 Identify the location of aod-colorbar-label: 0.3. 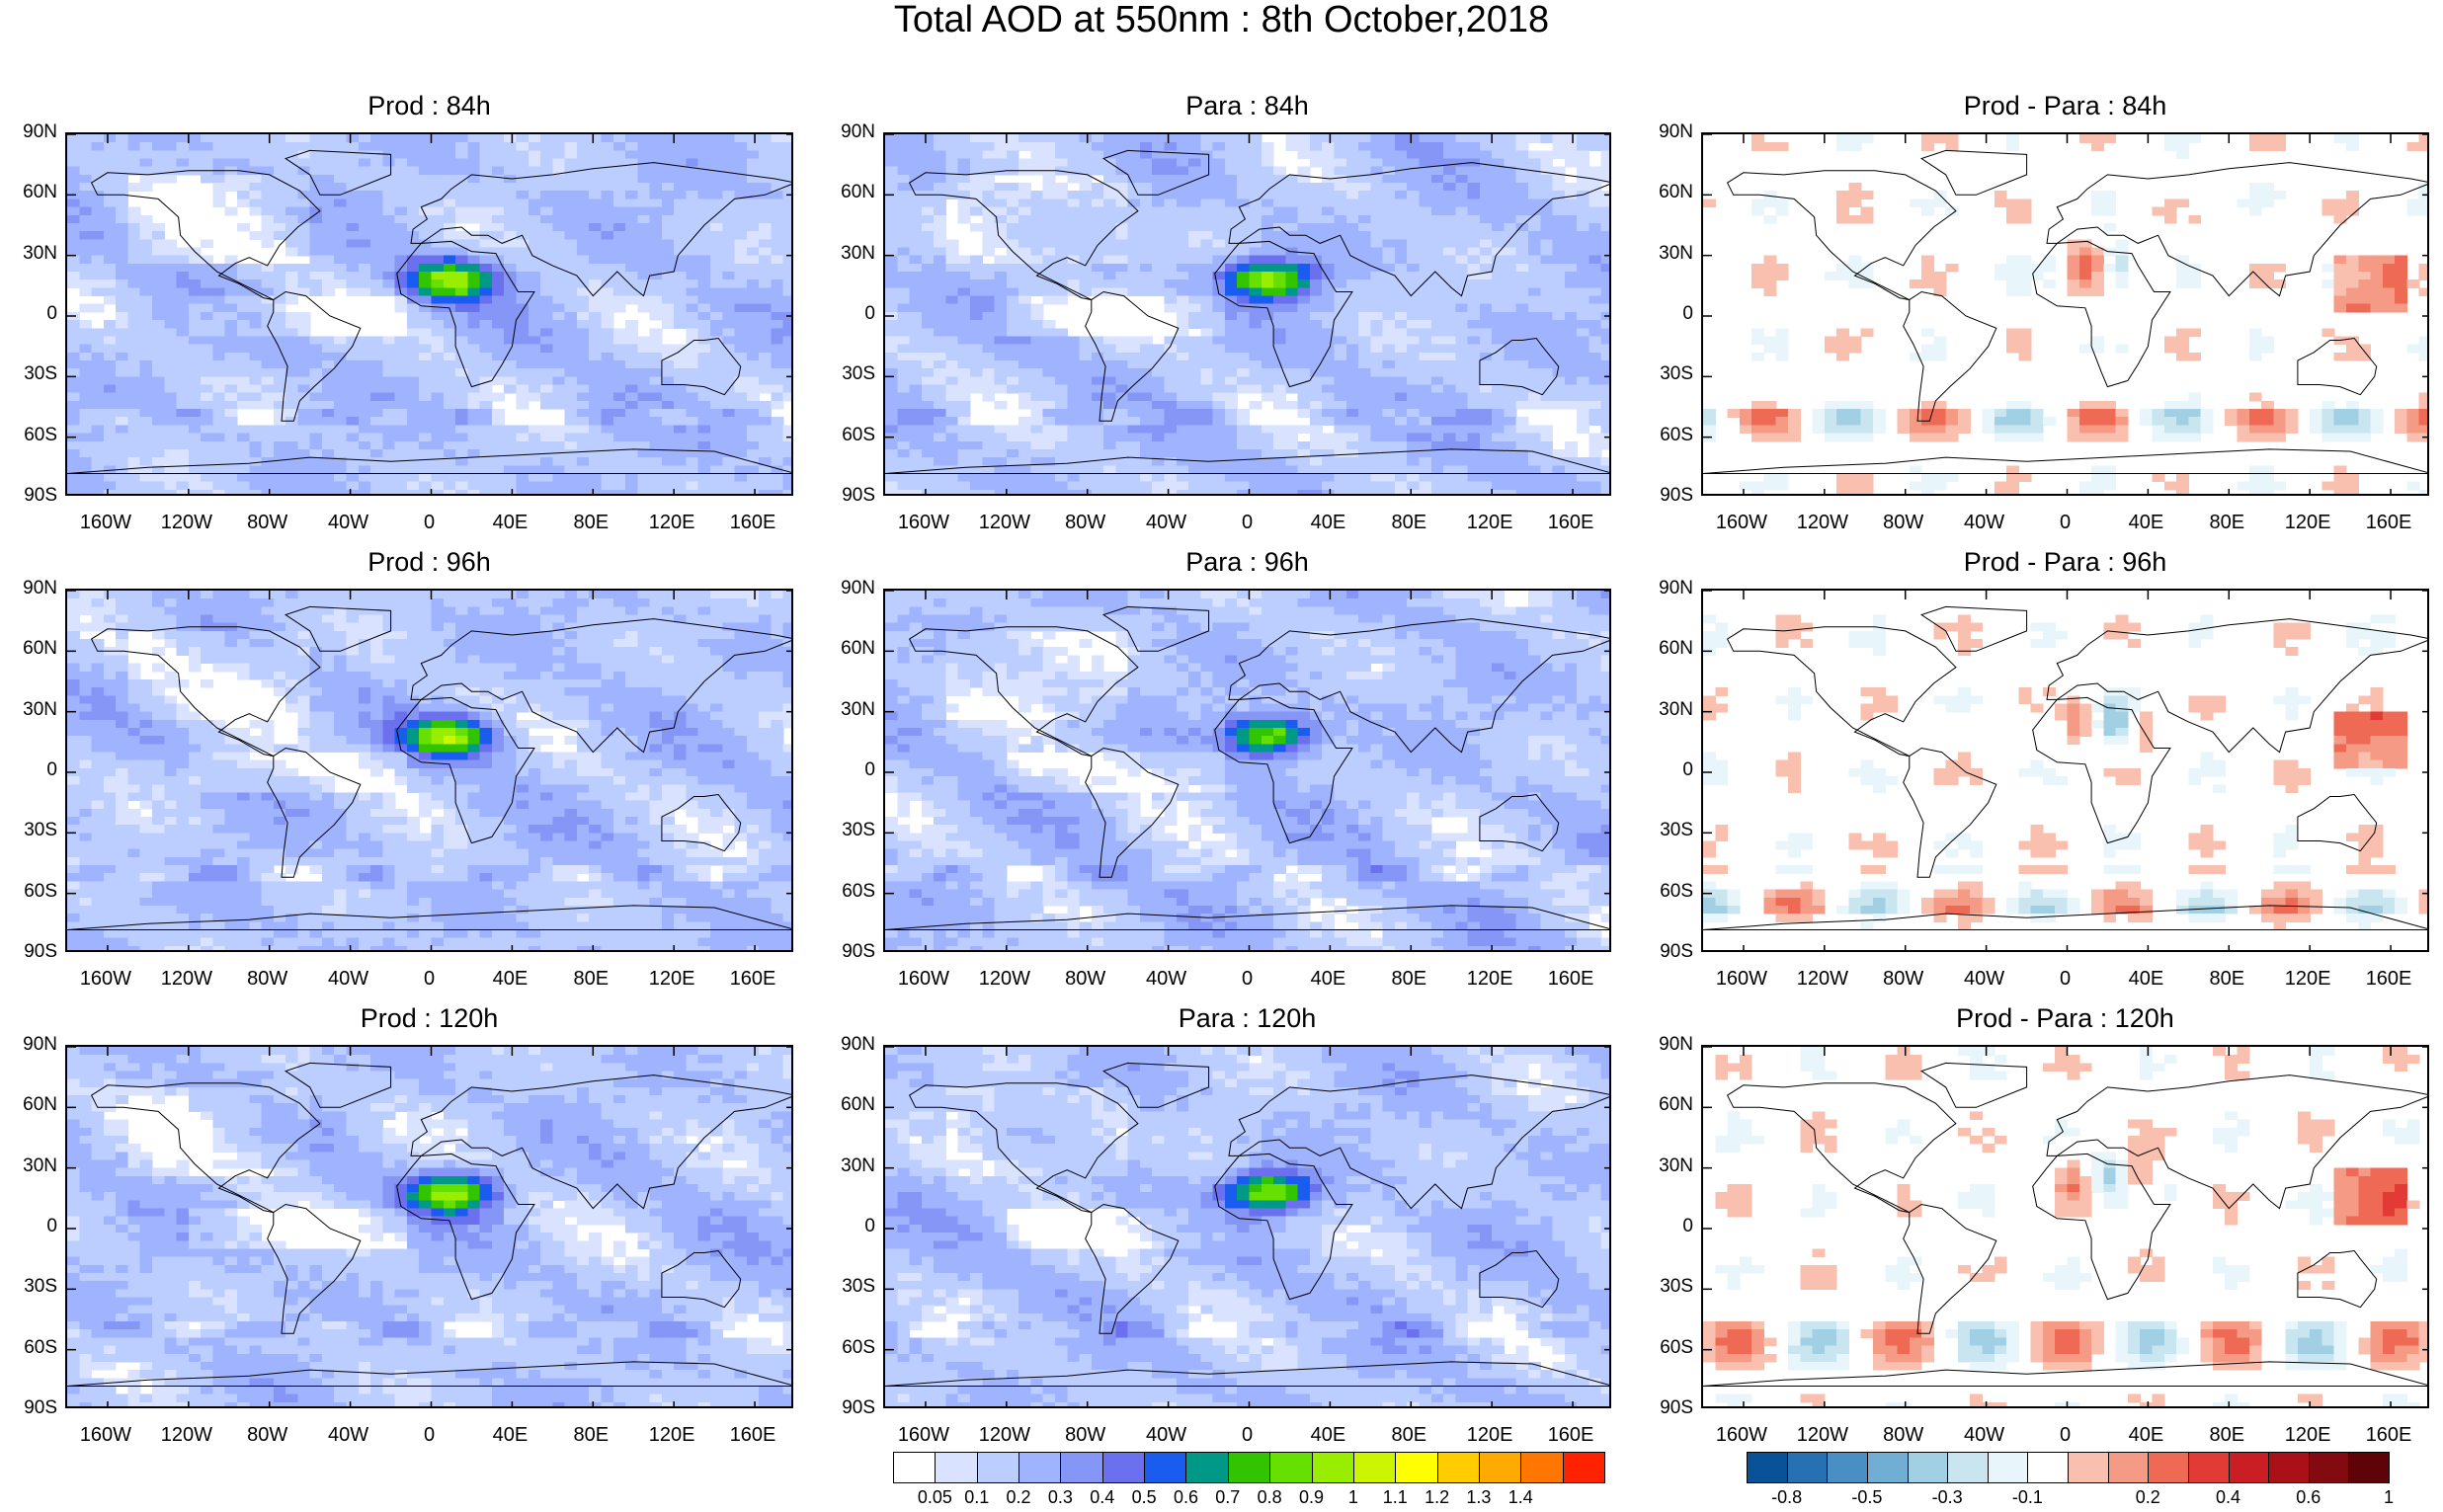
(1060, 1497).